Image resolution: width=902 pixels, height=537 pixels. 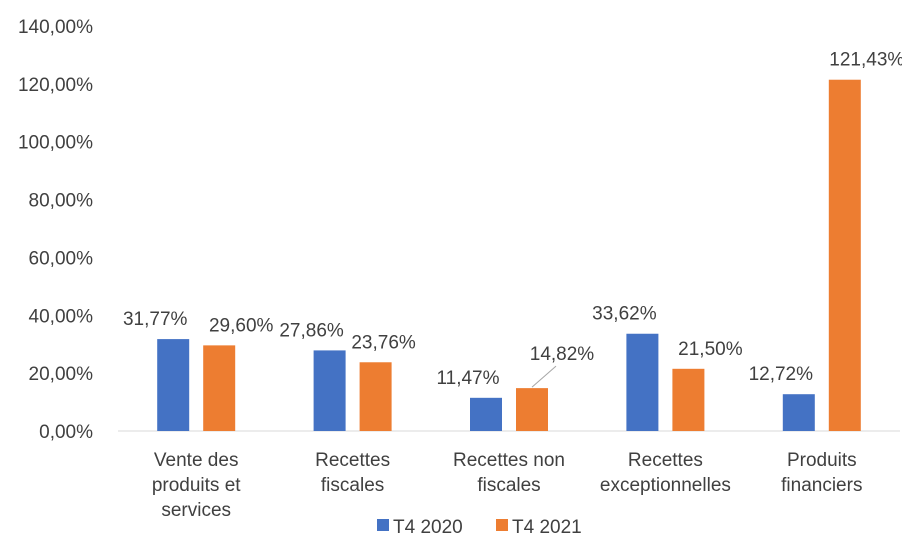 What do you see at coordinates (544, 376) in the screenshot?
I see `leader-line` at bounding box center [544, 376].